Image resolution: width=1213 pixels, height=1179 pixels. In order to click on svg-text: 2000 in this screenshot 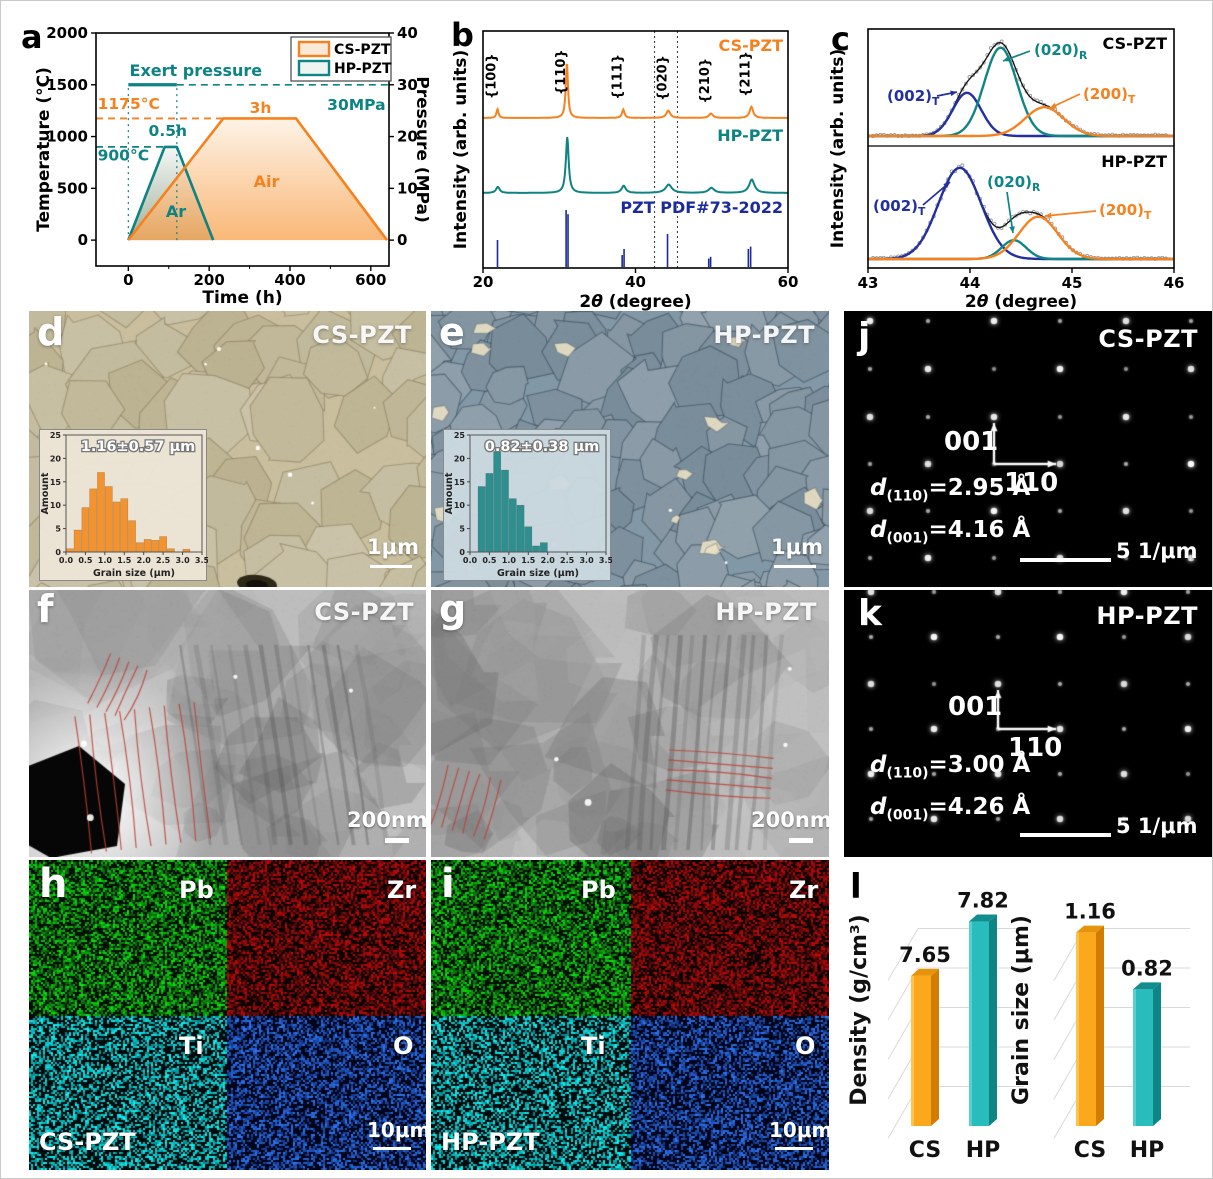, I will do `click(67, 33)`.